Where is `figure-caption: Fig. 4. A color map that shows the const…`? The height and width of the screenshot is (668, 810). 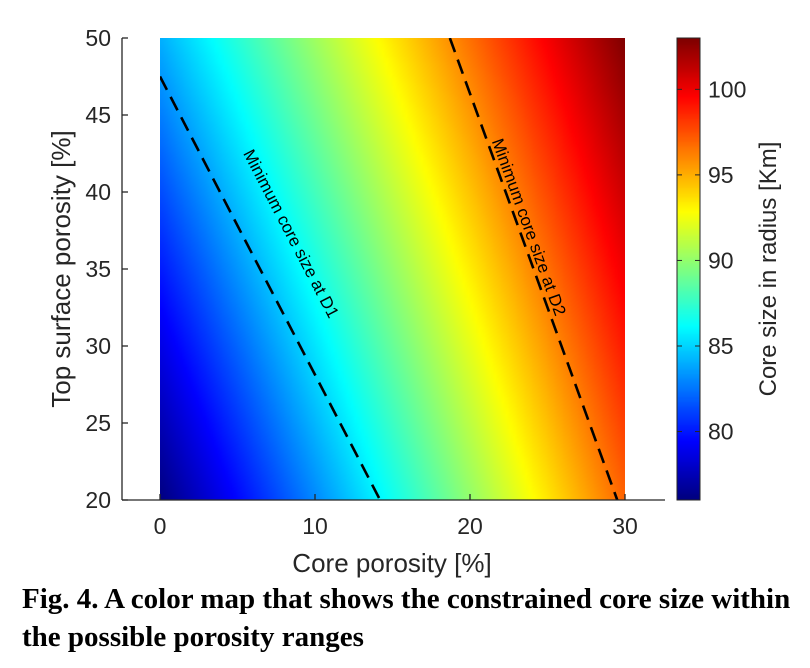 figure-caption: Fig. 4. A color map that shows the const… is located at coordinates (406, 618).